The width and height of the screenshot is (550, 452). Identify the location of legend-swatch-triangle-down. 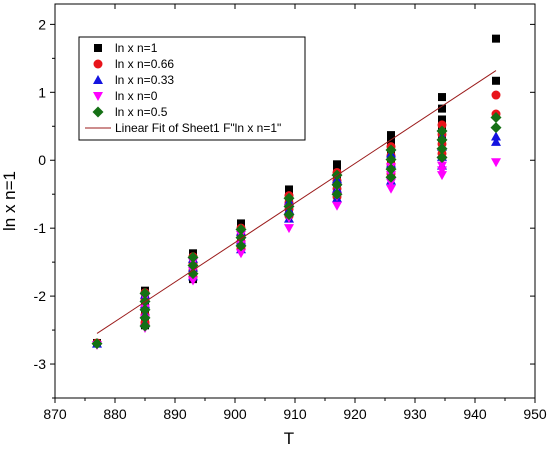
(98, 96).